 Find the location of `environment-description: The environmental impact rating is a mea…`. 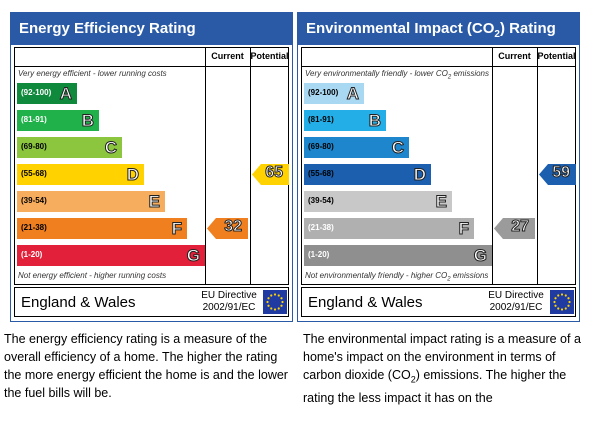

environment-description: The environmental impact rating is a mea… is located at coordinates (442, 368).